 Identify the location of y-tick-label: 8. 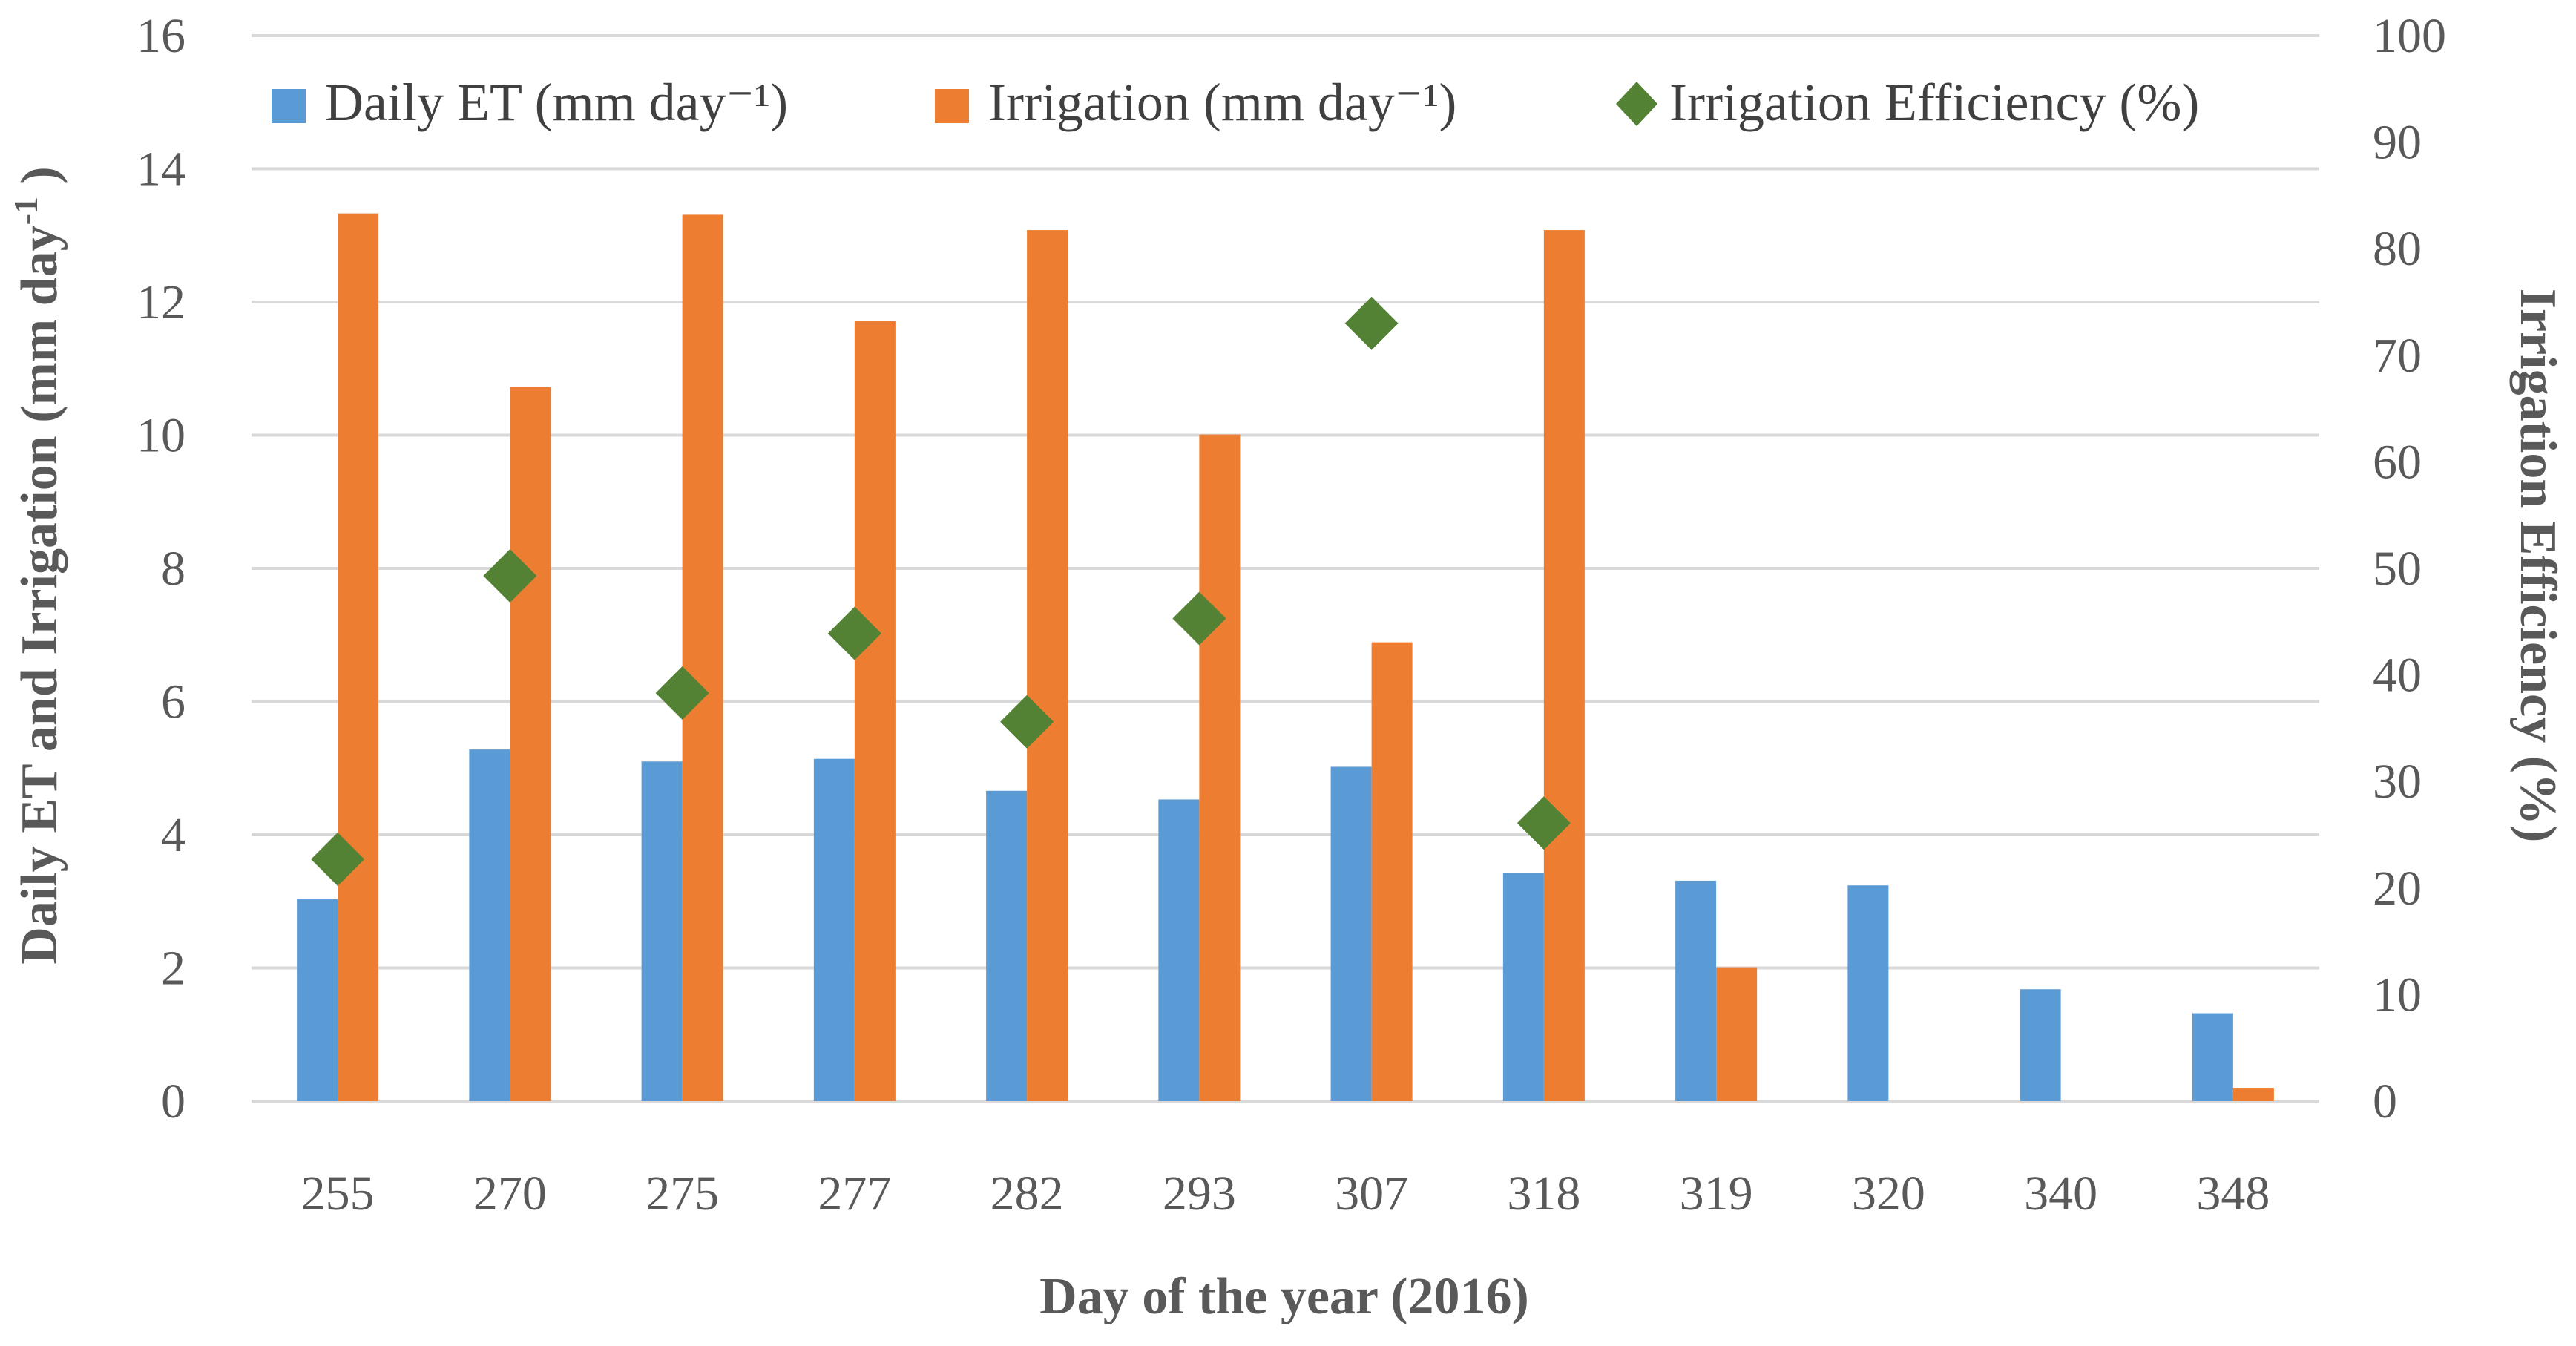
(173, 569).